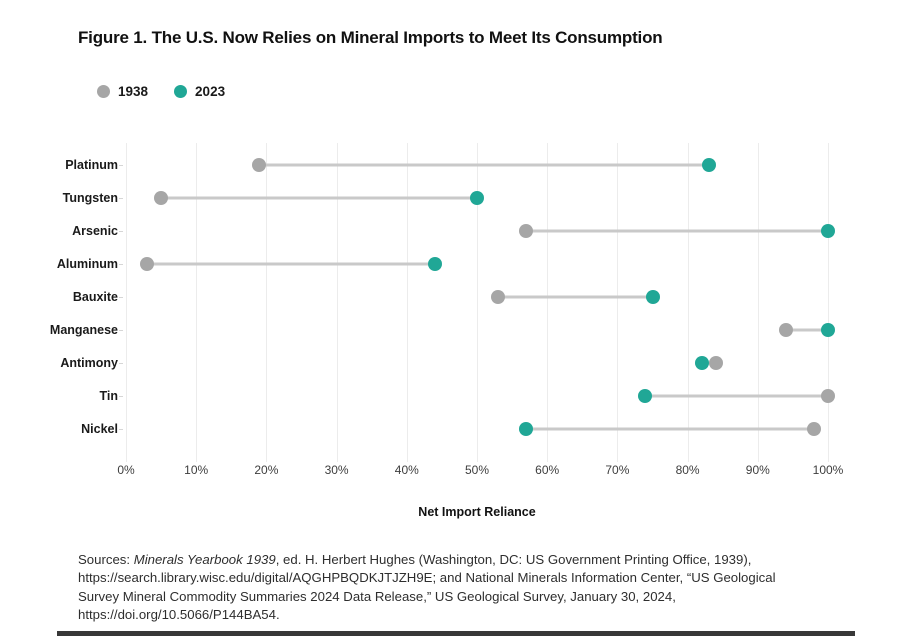 The height and width of the screenshot is (636, 912). Describe the element at coordinates (828, 470) in the screenshot. I see `x-tick-label: 100%` at that location.